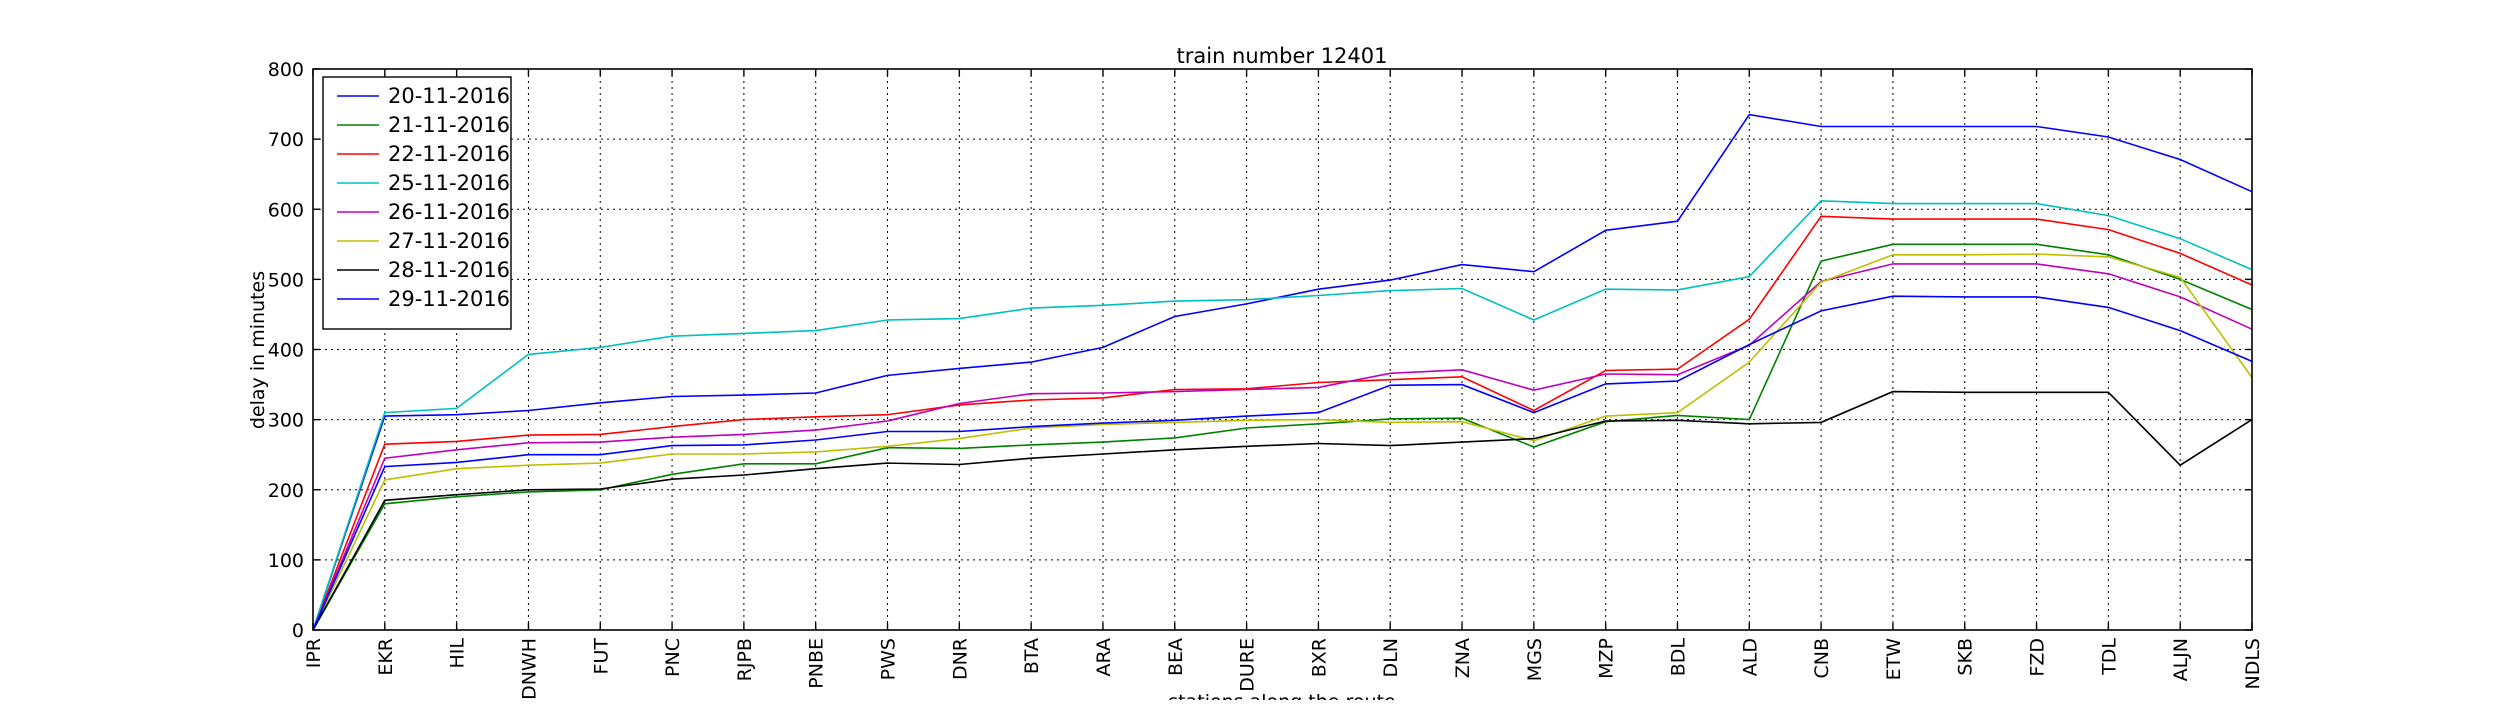 Image resolution: width=2500 pixels, height=704 pixels. I want to click on x-tick-label: BXR, so click(1319, 657).